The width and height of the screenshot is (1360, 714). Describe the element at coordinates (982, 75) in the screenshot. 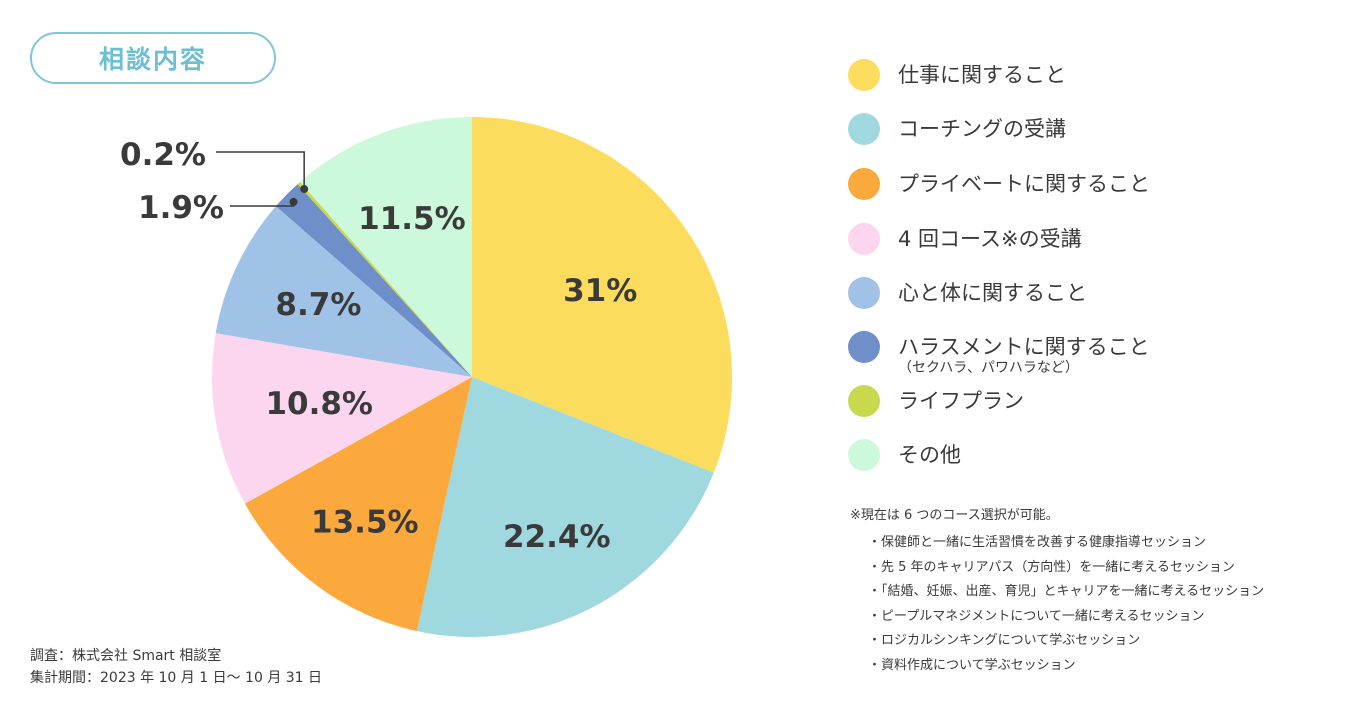

I see `legend-label: 仕事に関すること` at that location.